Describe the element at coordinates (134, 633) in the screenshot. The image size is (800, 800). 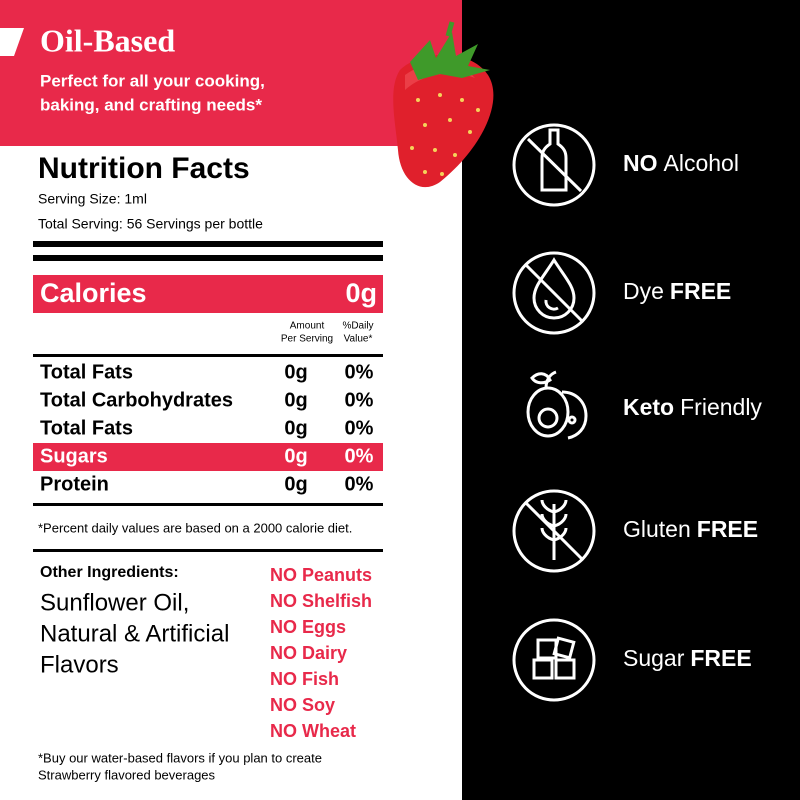
I see `ingredients-line: Natural & Artificial` at that location.